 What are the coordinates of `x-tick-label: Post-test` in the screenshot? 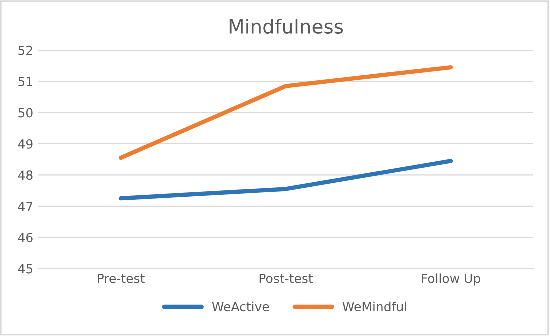 It's located at (287, 279).